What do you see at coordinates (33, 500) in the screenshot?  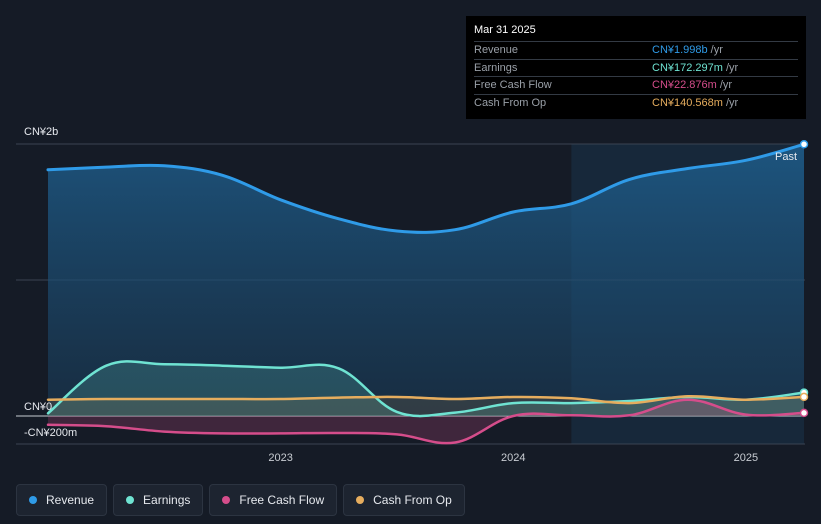 I see `revenue-dot-icon` at bounding box center [33, 500].